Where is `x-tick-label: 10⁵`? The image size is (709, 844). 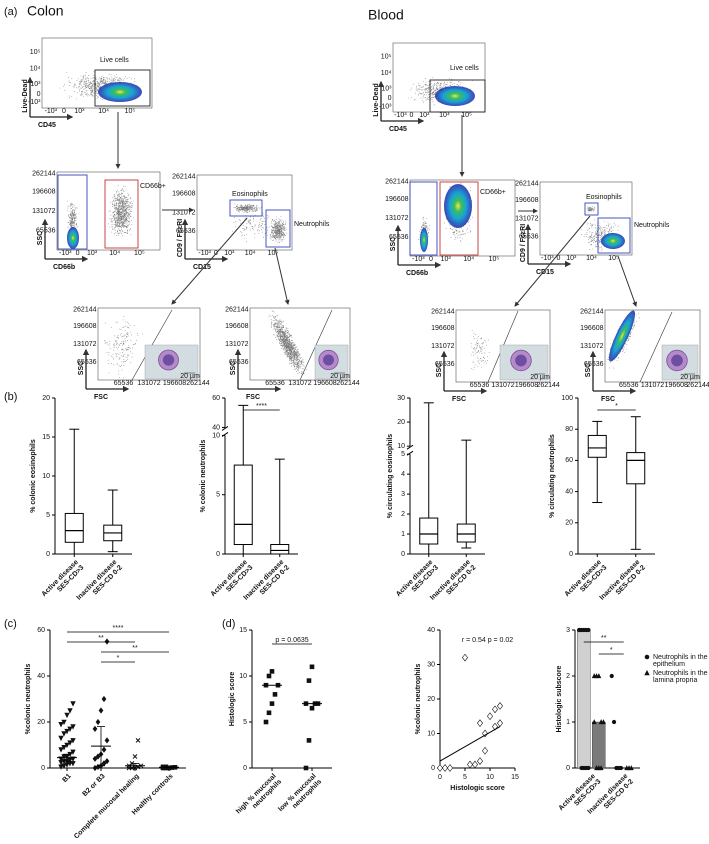
x-tick-label: 10⁵ is located at coordinates (139, 253).